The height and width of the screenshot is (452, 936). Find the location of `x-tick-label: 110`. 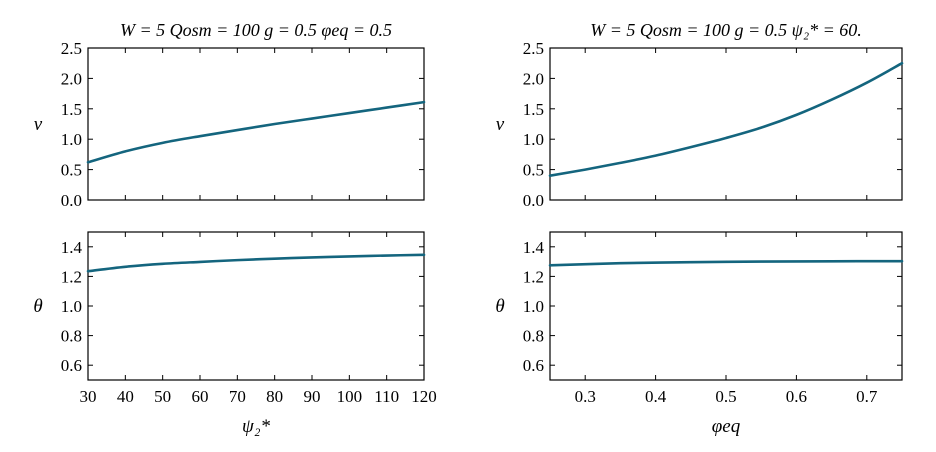

x-tick-label: 110 is located at coordinates (386, 396).